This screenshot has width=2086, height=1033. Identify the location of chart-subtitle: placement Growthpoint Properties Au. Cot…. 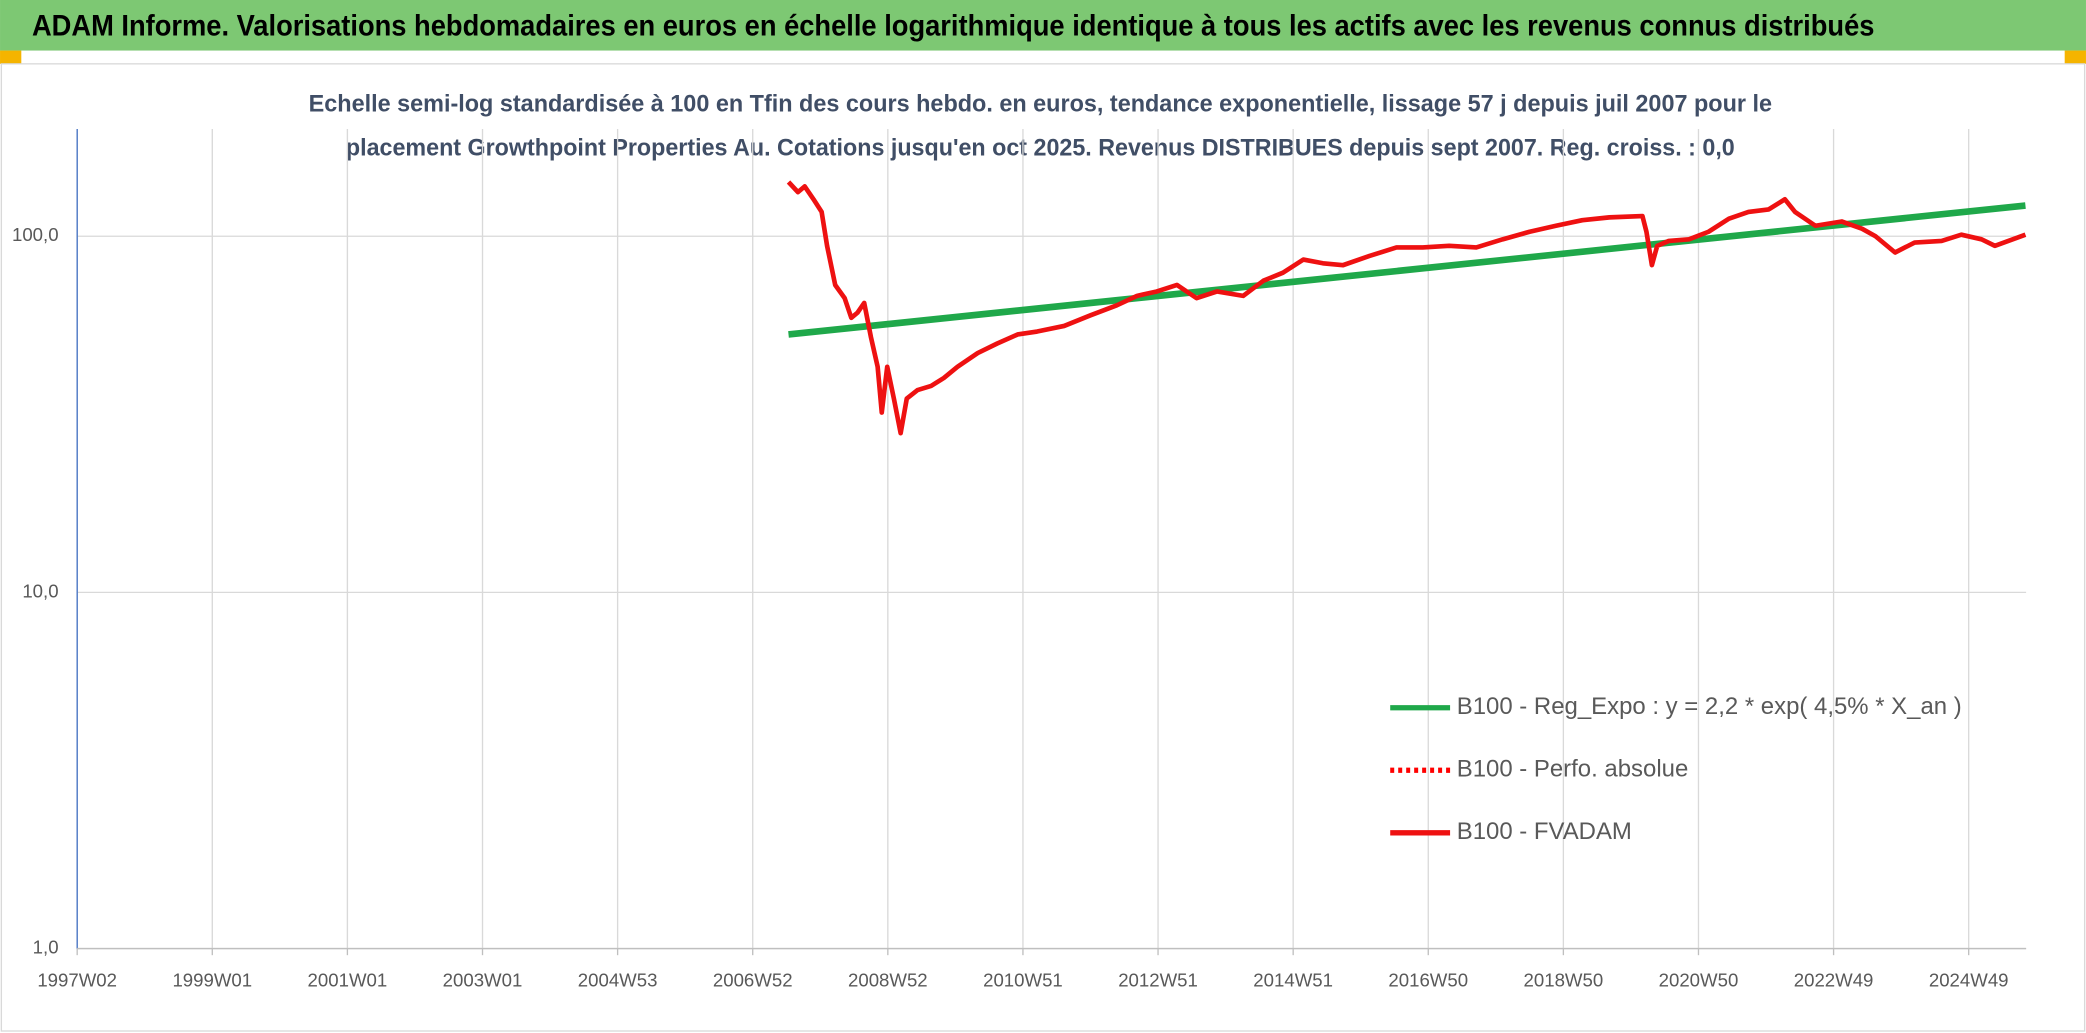
(1040, 147).